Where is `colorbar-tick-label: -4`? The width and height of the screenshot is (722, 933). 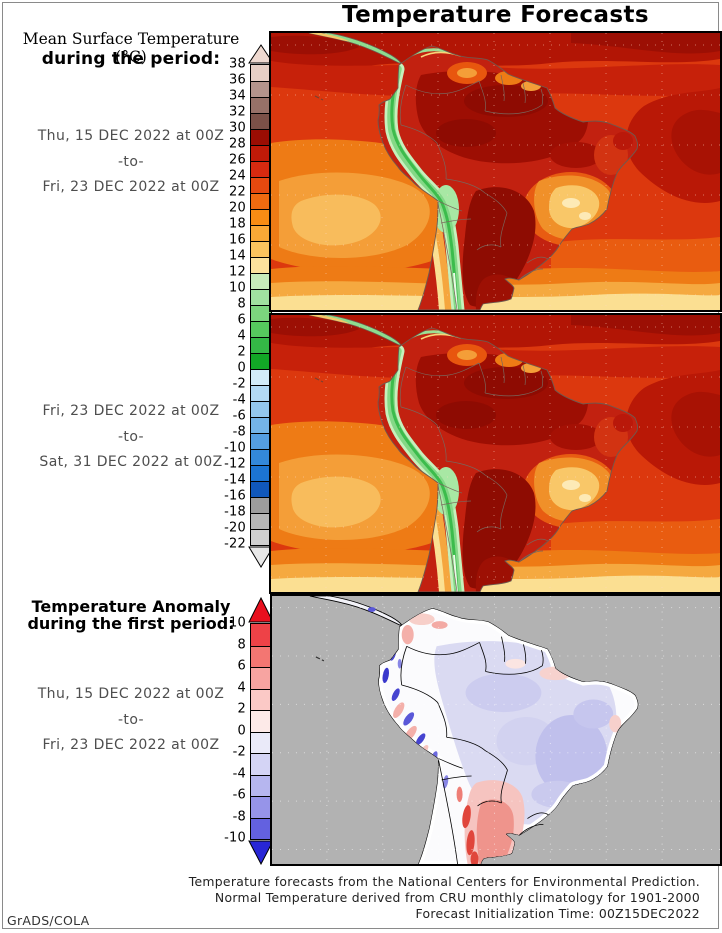 colorbar-tick-label: -4 is located at coordinates (239, 773).